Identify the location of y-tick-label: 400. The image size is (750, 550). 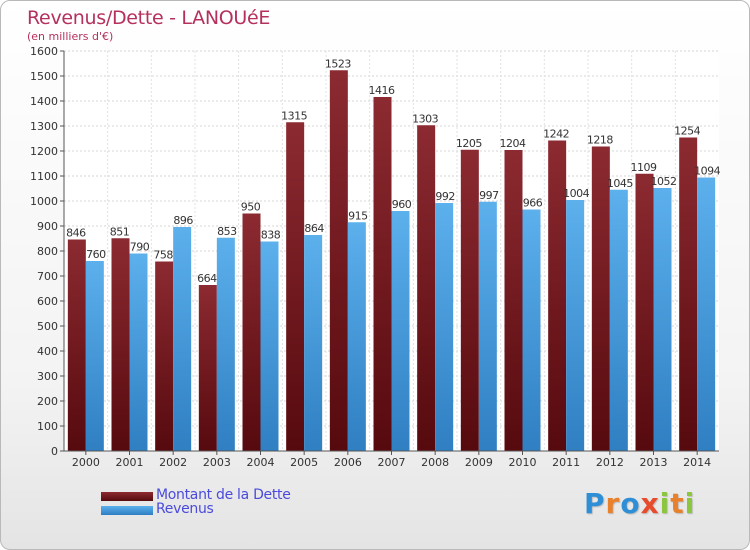
(47, 351).